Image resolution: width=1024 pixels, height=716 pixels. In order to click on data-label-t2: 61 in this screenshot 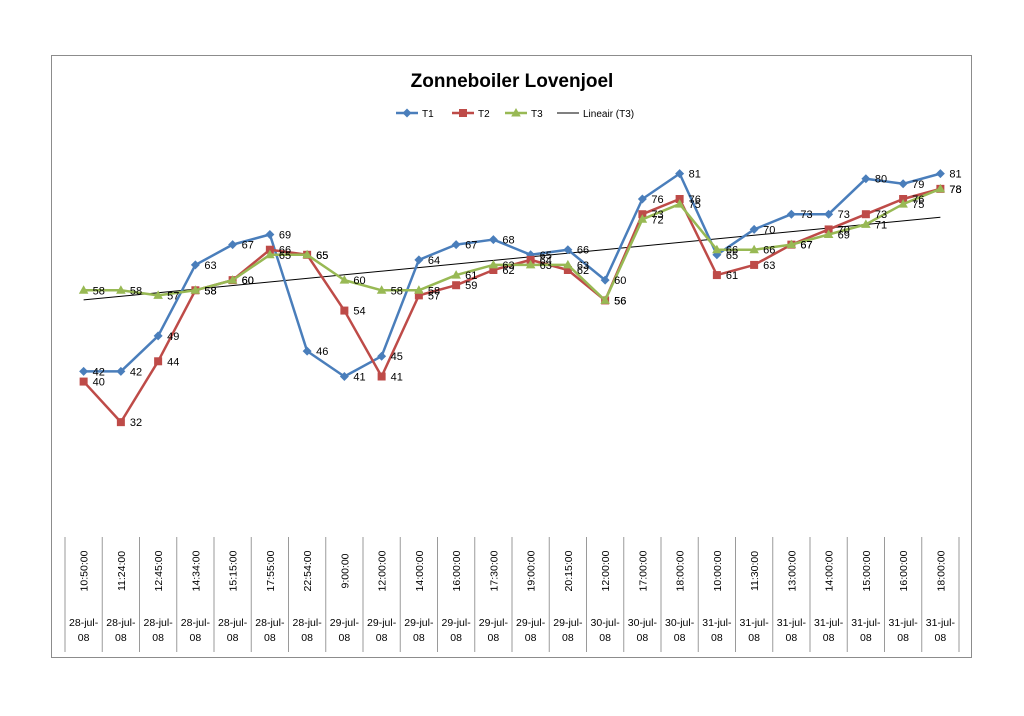, I will do `click(732, 276)`.